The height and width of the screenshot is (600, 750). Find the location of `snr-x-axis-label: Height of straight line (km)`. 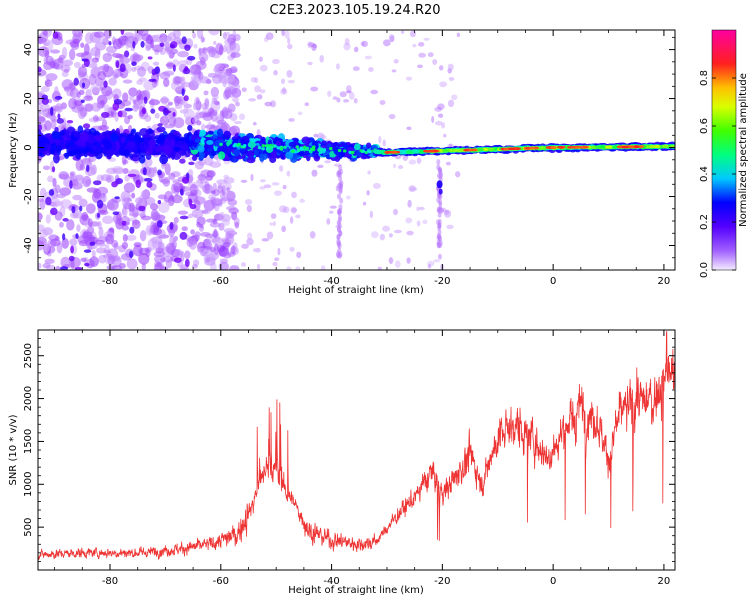

snr-x-axis-label: Height of straight line (km) is located at coordinates (356, 590).